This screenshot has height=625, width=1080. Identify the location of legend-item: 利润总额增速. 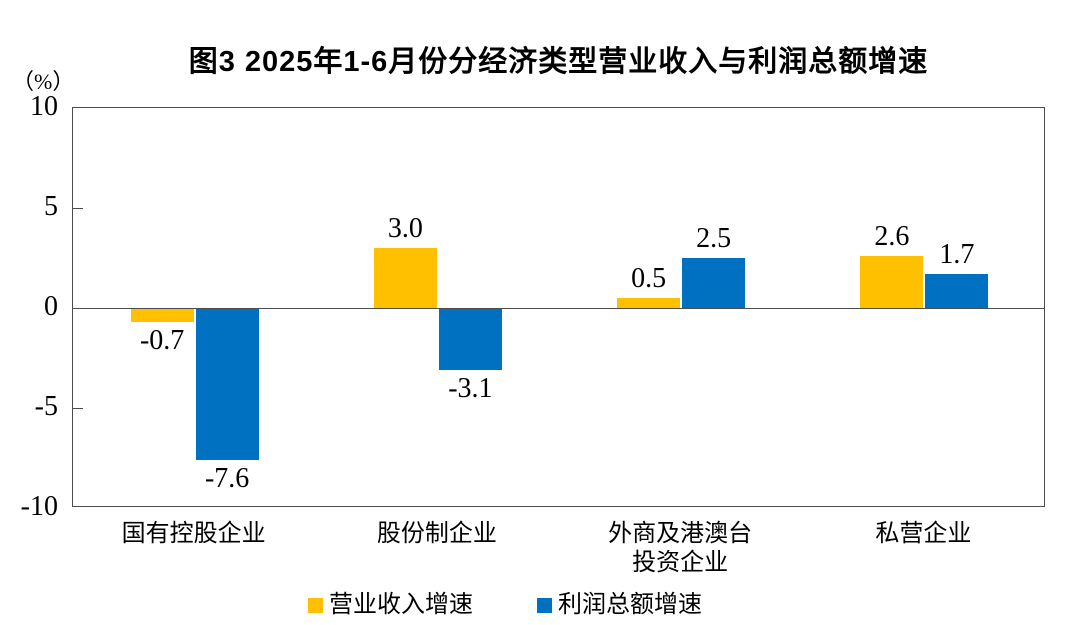
(619, 605).